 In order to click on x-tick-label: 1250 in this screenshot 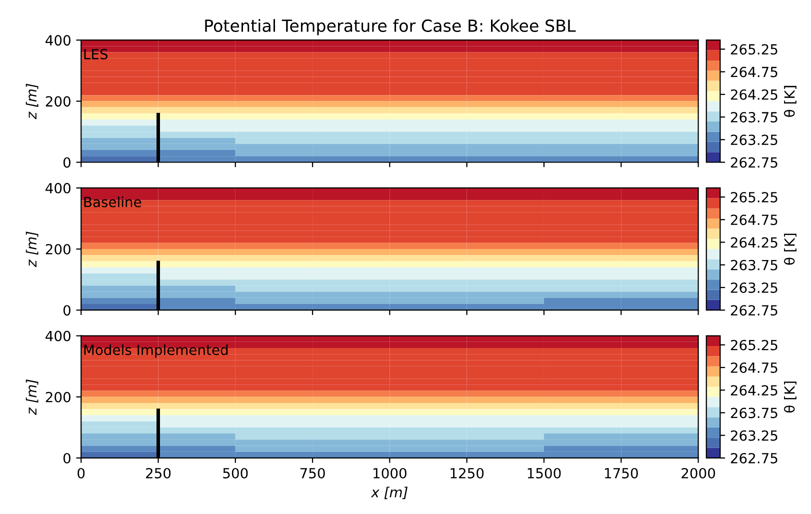, I will do `click(467, 473)`.